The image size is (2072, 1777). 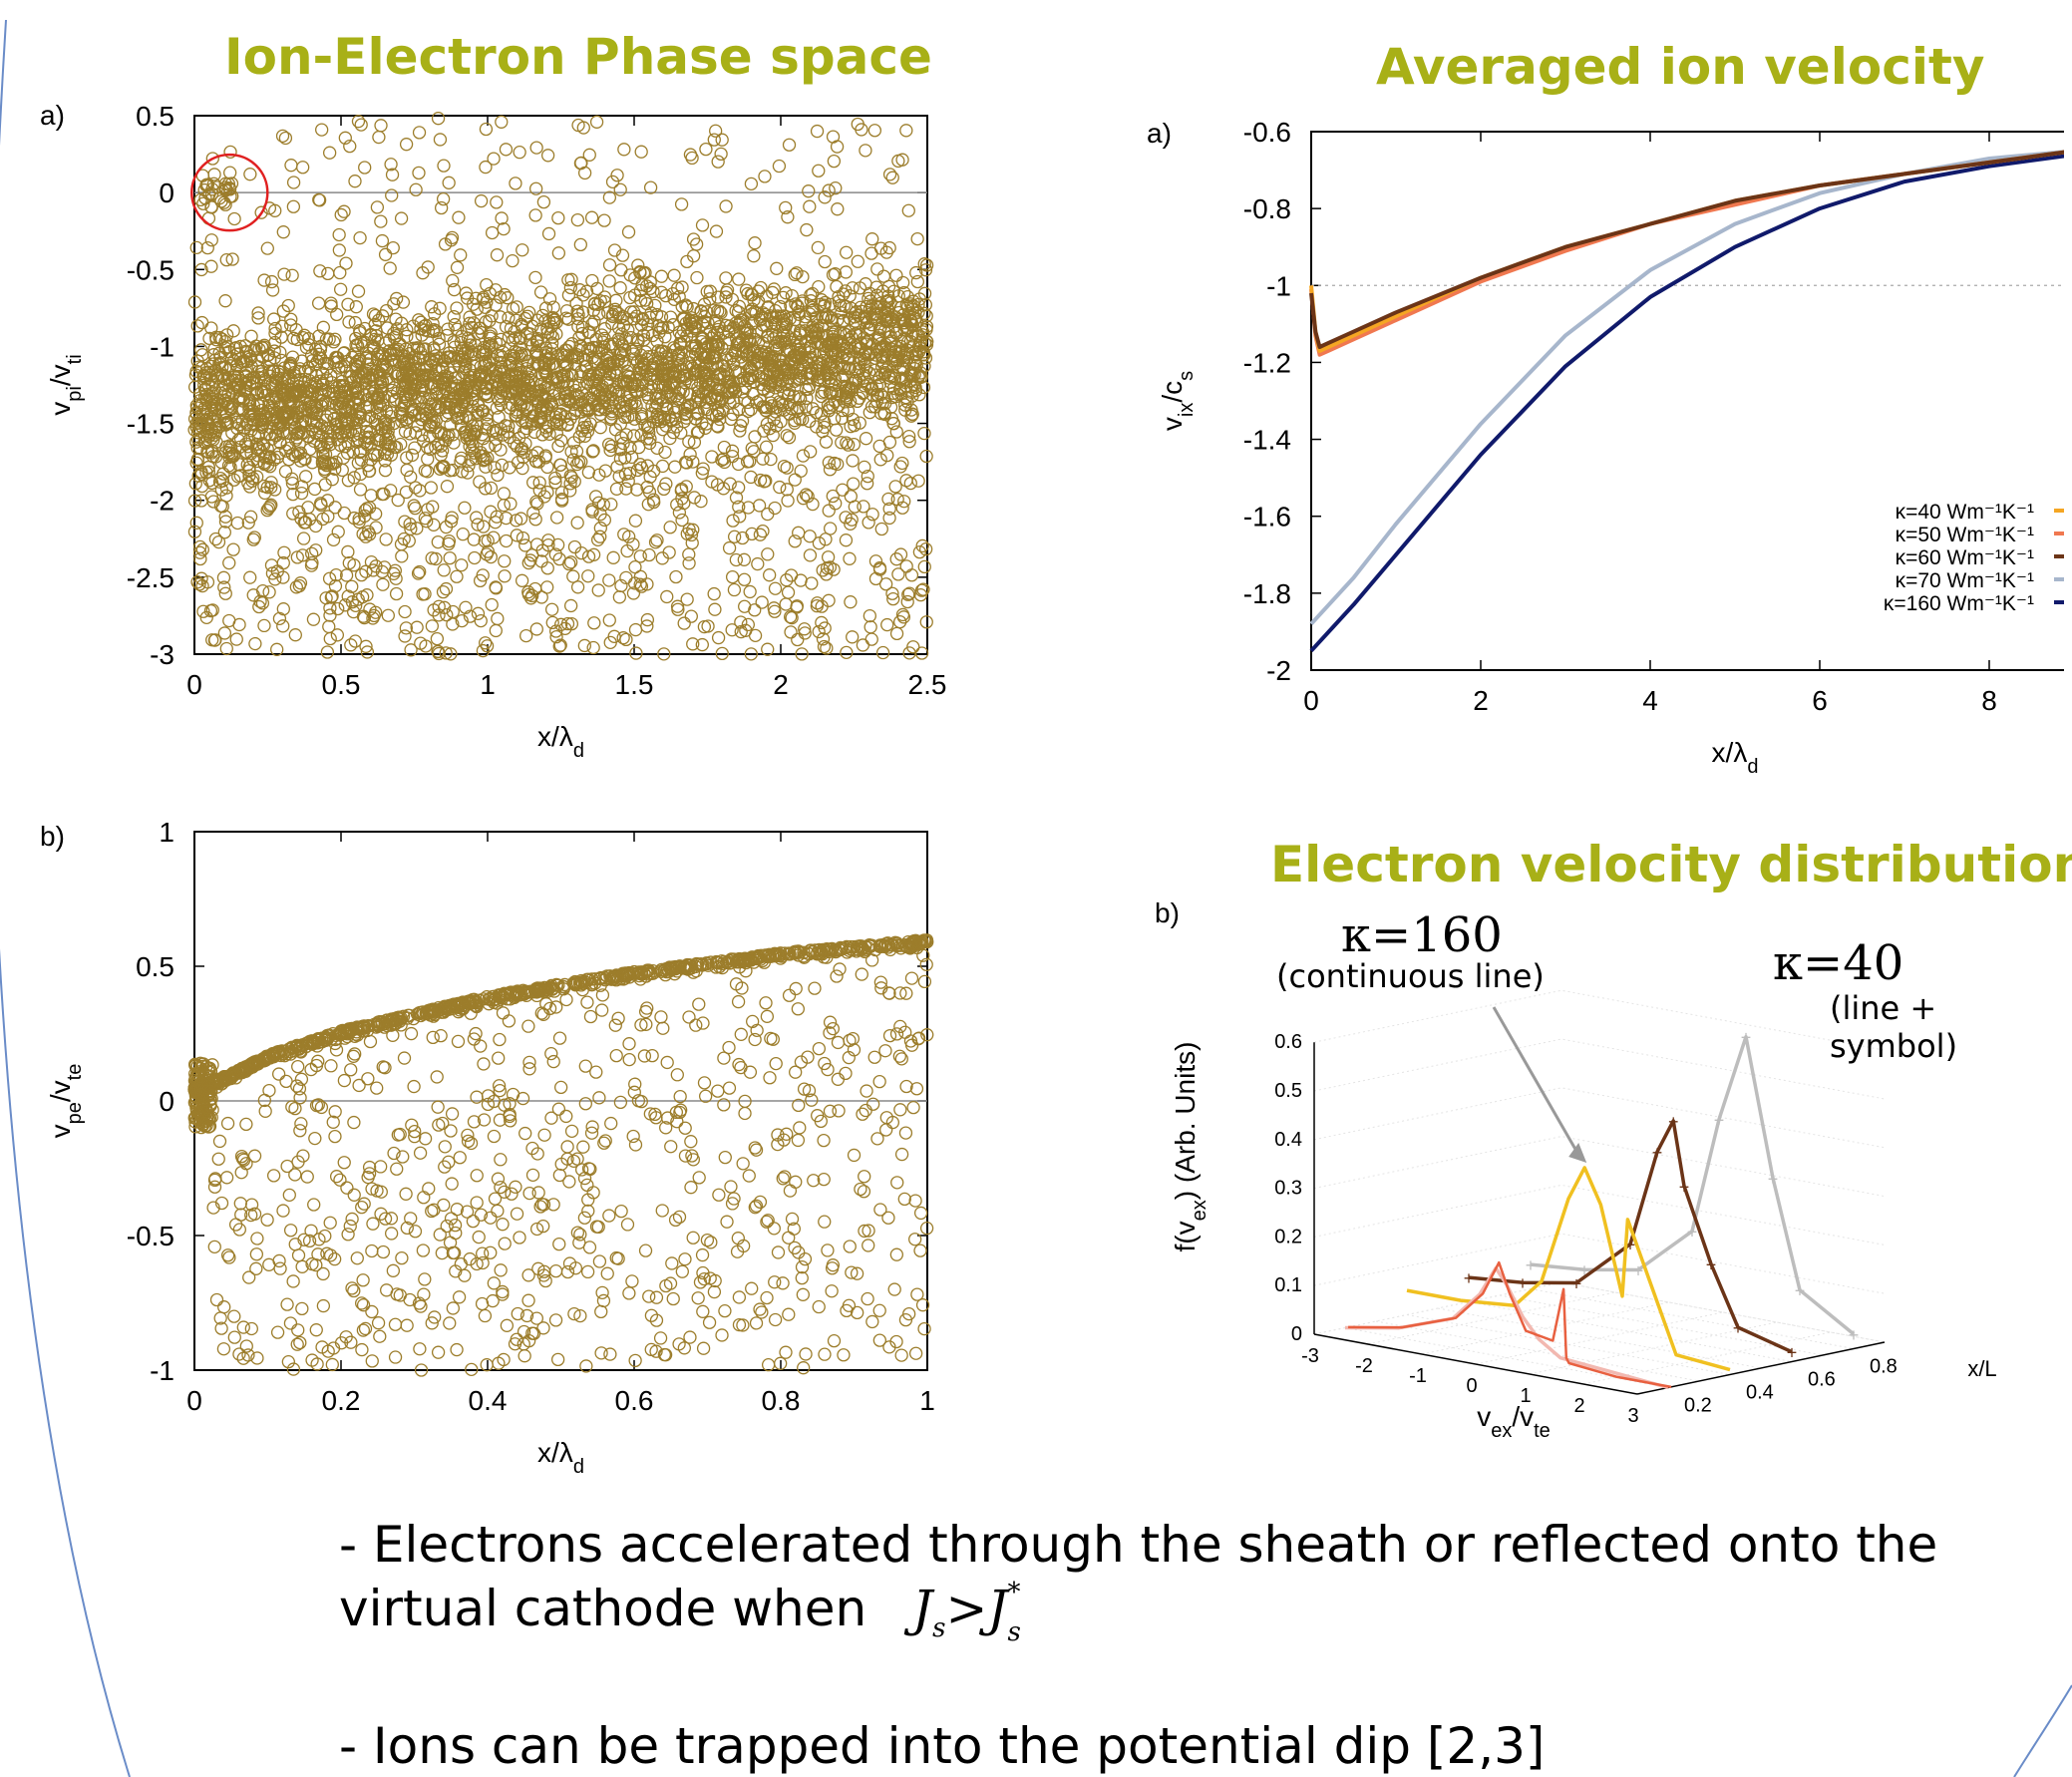 I want to click on panel-letter-top-right: a), so click(x=1159, y=133).